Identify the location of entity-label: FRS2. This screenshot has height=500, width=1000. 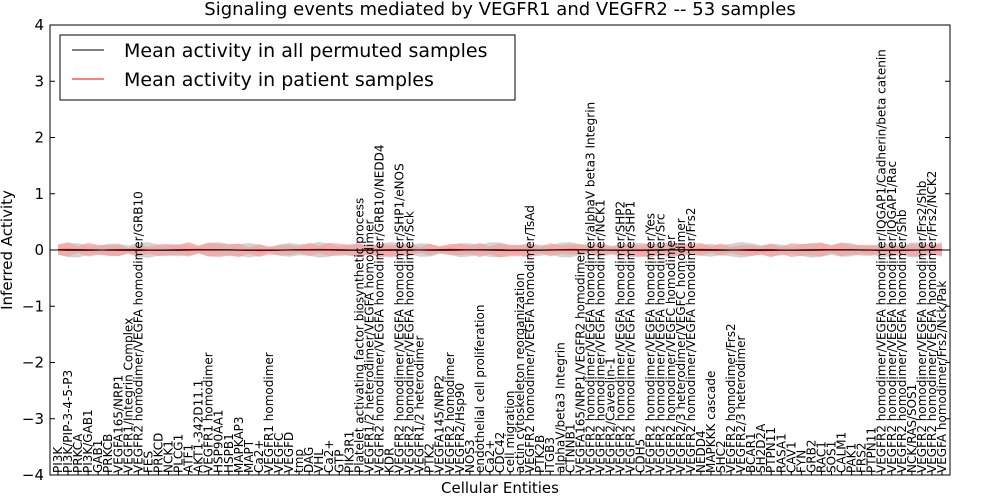
(862, 458).